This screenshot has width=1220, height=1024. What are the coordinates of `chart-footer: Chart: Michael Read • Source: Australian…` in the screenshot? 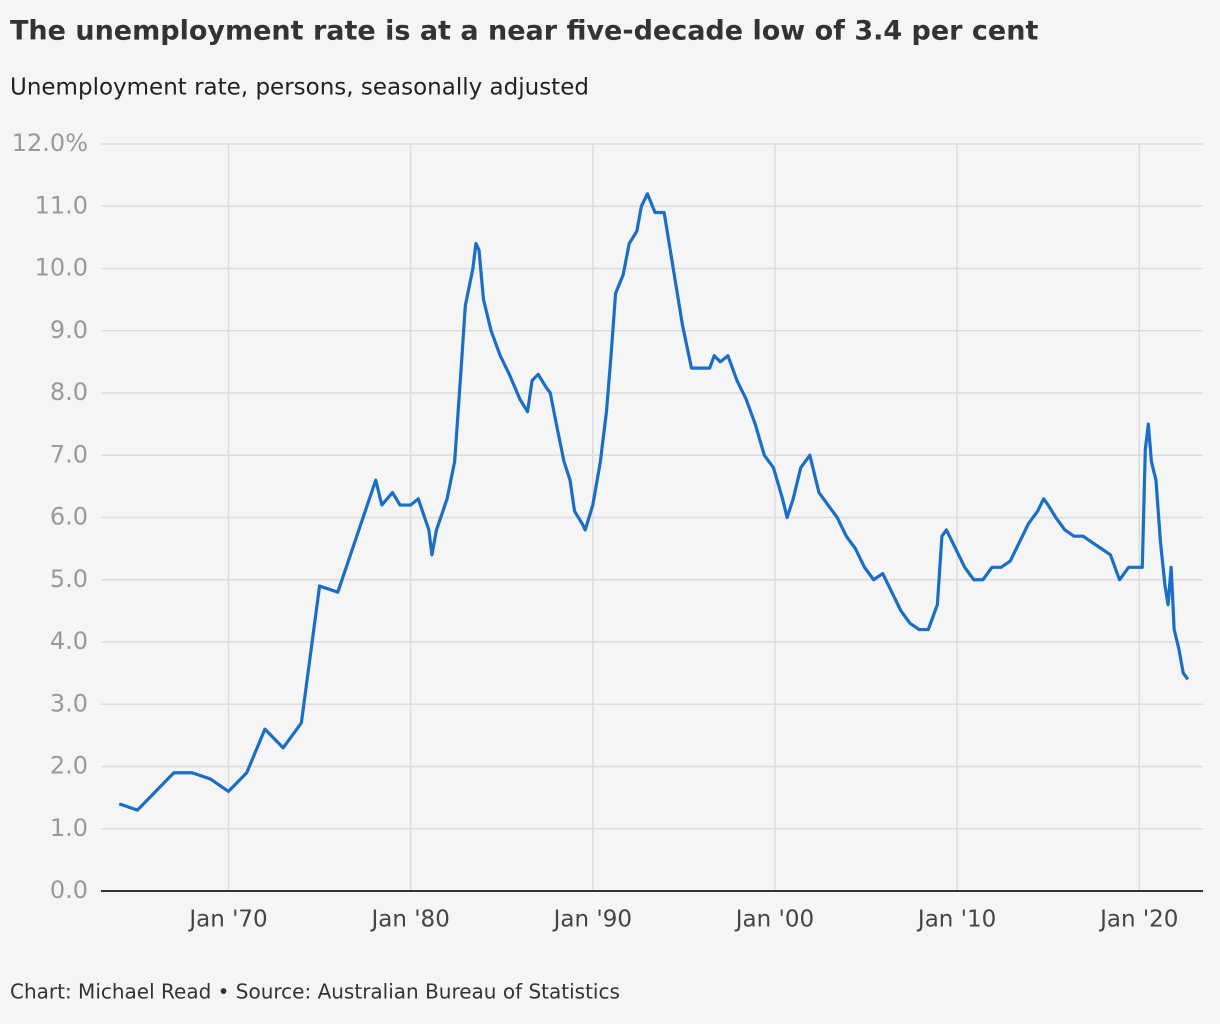 It's located at (315, 992).